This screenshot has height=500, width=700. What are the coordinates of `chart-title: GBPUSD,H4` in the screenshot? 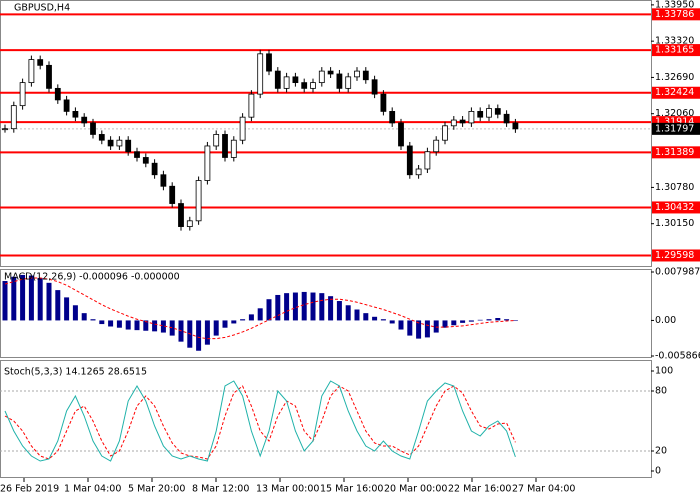 It's located at (42, 8).